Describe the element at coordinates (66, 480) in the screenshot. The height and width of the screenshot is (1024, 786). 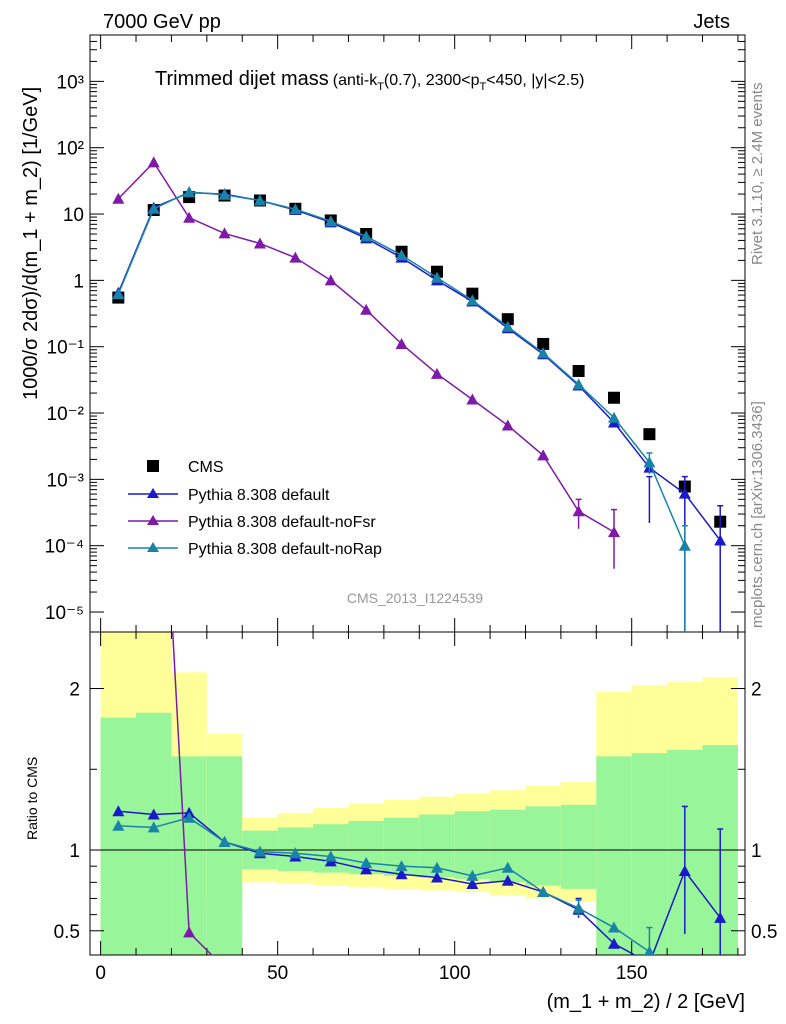
I see `y-tick-label: 10⁻³` at that location.